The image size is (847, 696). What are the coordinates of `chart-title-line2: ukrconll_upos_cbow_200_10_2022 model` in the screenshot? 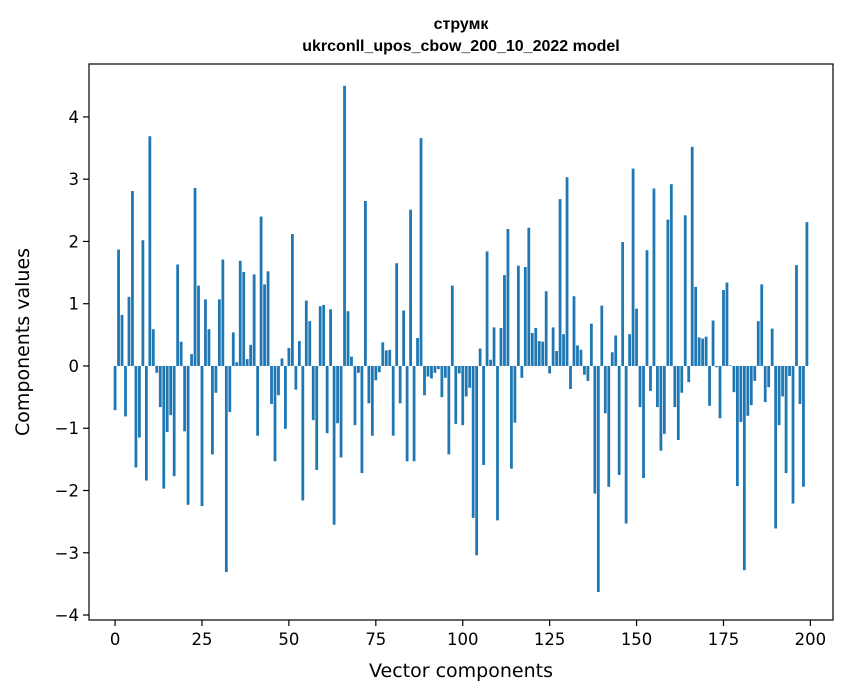 It's located at (460, 46).